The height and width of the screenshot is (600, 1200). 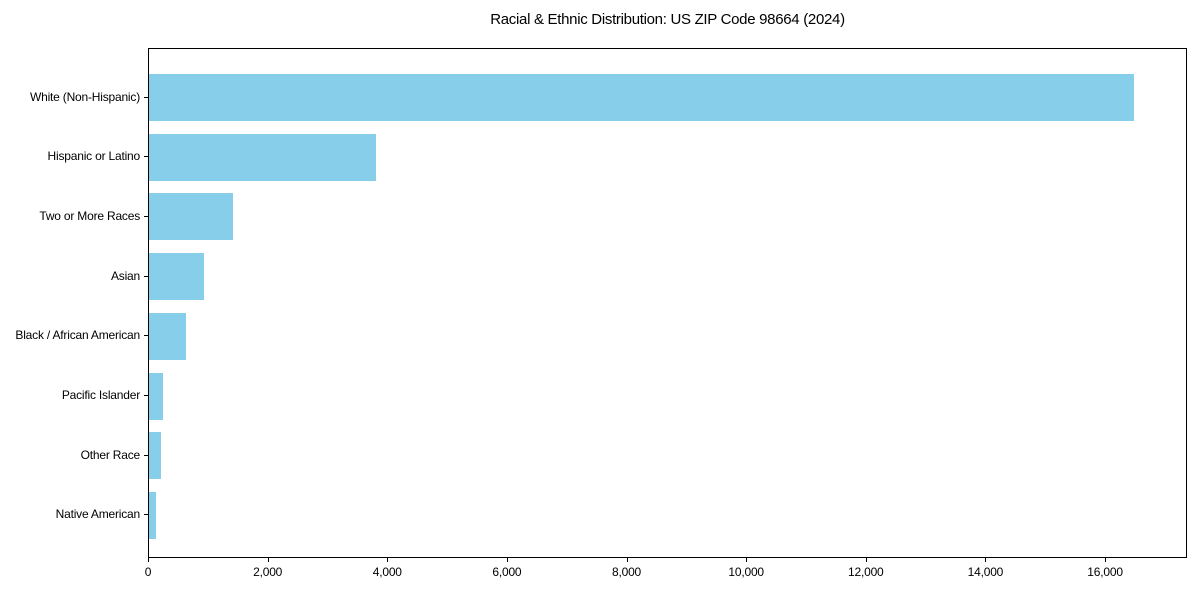 I want to click on y-axis-label-pacific-islander: Pacific Islander, so click(x=100, y=395).